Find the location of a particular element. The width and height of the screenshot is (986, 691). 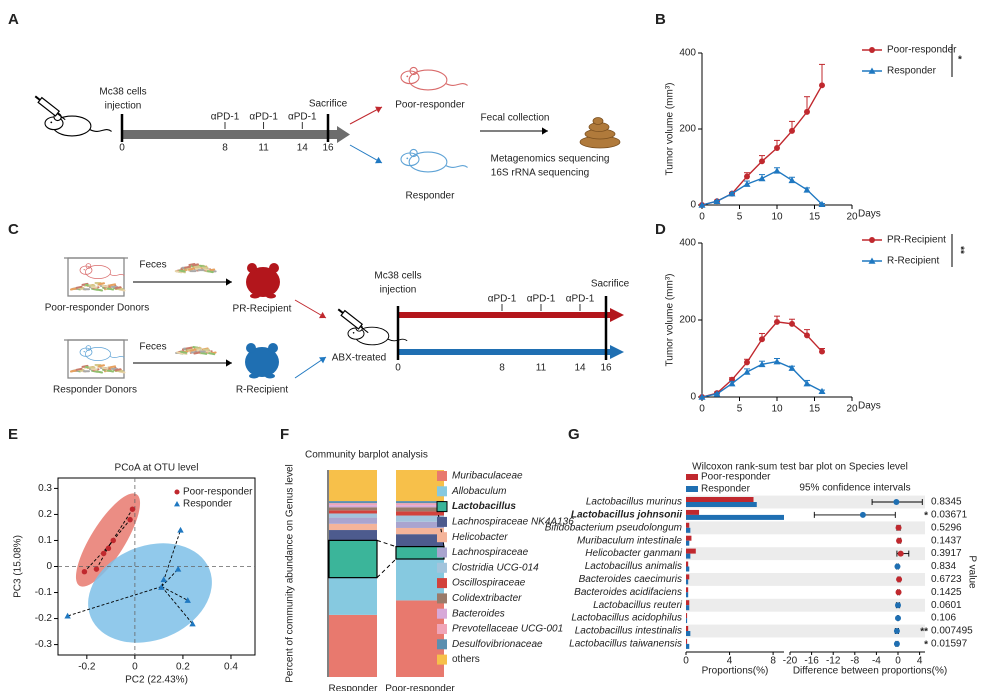

injection-label: Mc38 cells is located at coordinates (397, 276).